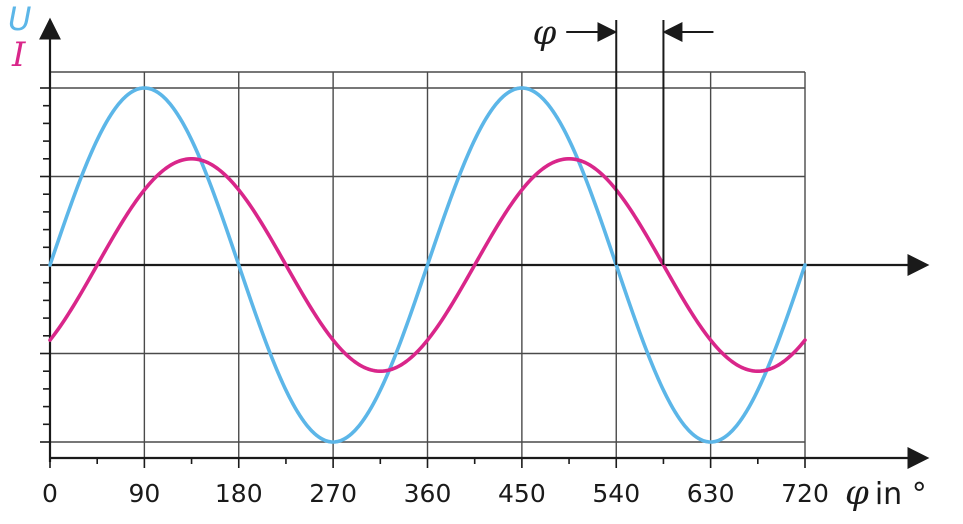  What do you see at coordinates (901, 494) in the screenshot?
I see `x-axis-title-unit: in °` at bounding box center [901, 494].